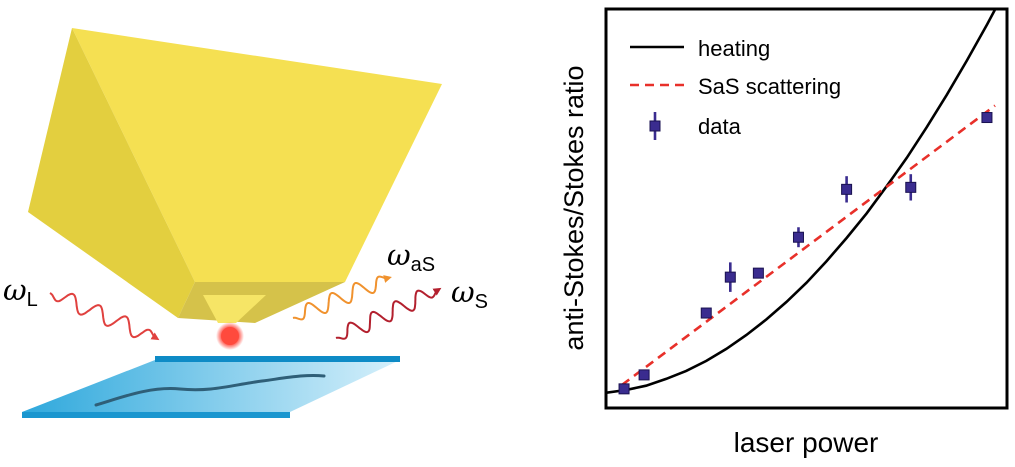  What do you see at coordinates (655, 126) in the screenshot?
I see `legend-data-marker` at bounding box center [655, 126].